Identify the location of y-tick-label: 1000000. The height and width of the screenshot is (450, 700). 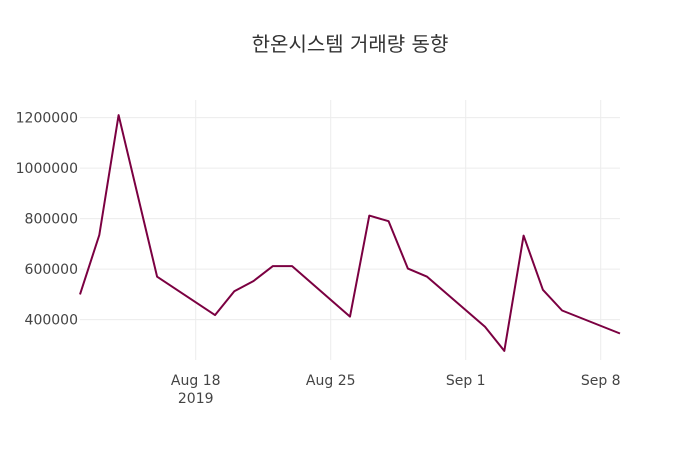
(47, 169).